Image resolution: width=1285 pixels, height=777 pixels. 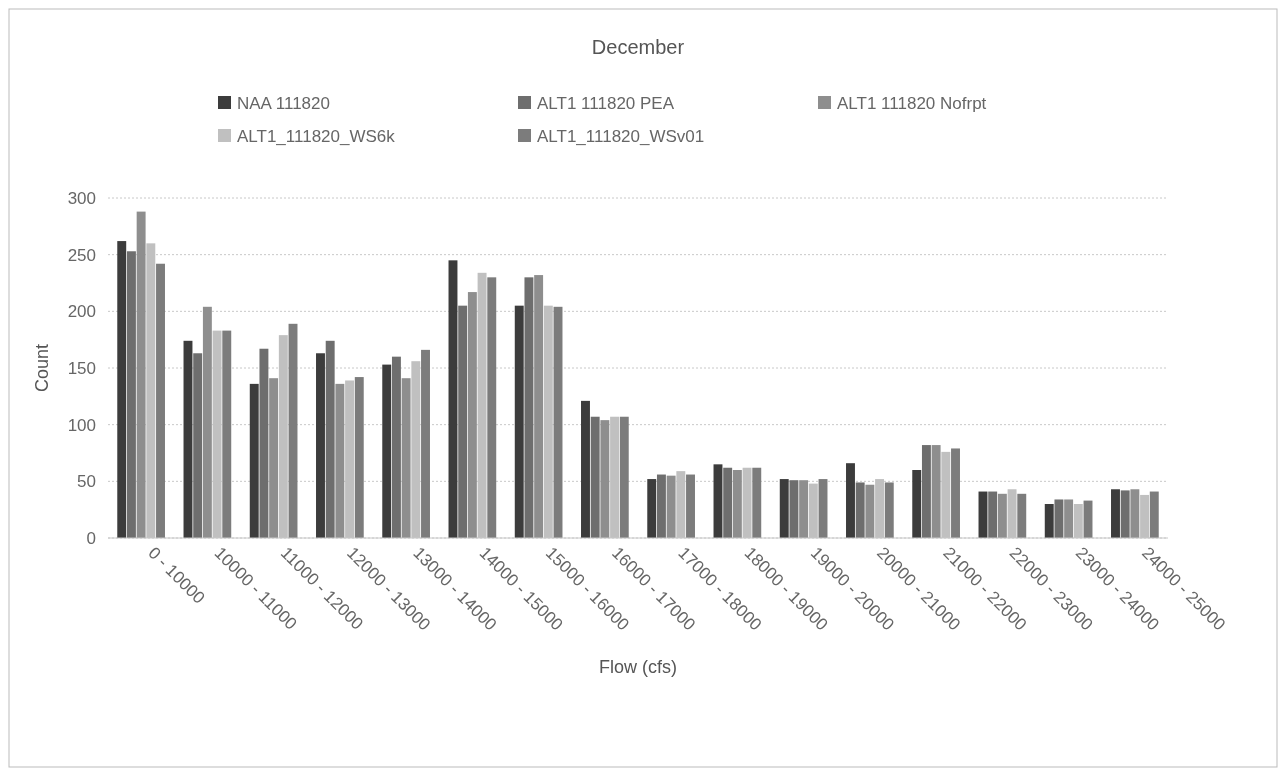 What do you see at coordinates (621, 136) in the screenshot?
I see `legend-label: ALT1_111820_WSv01` at bounding box center [621, 136].